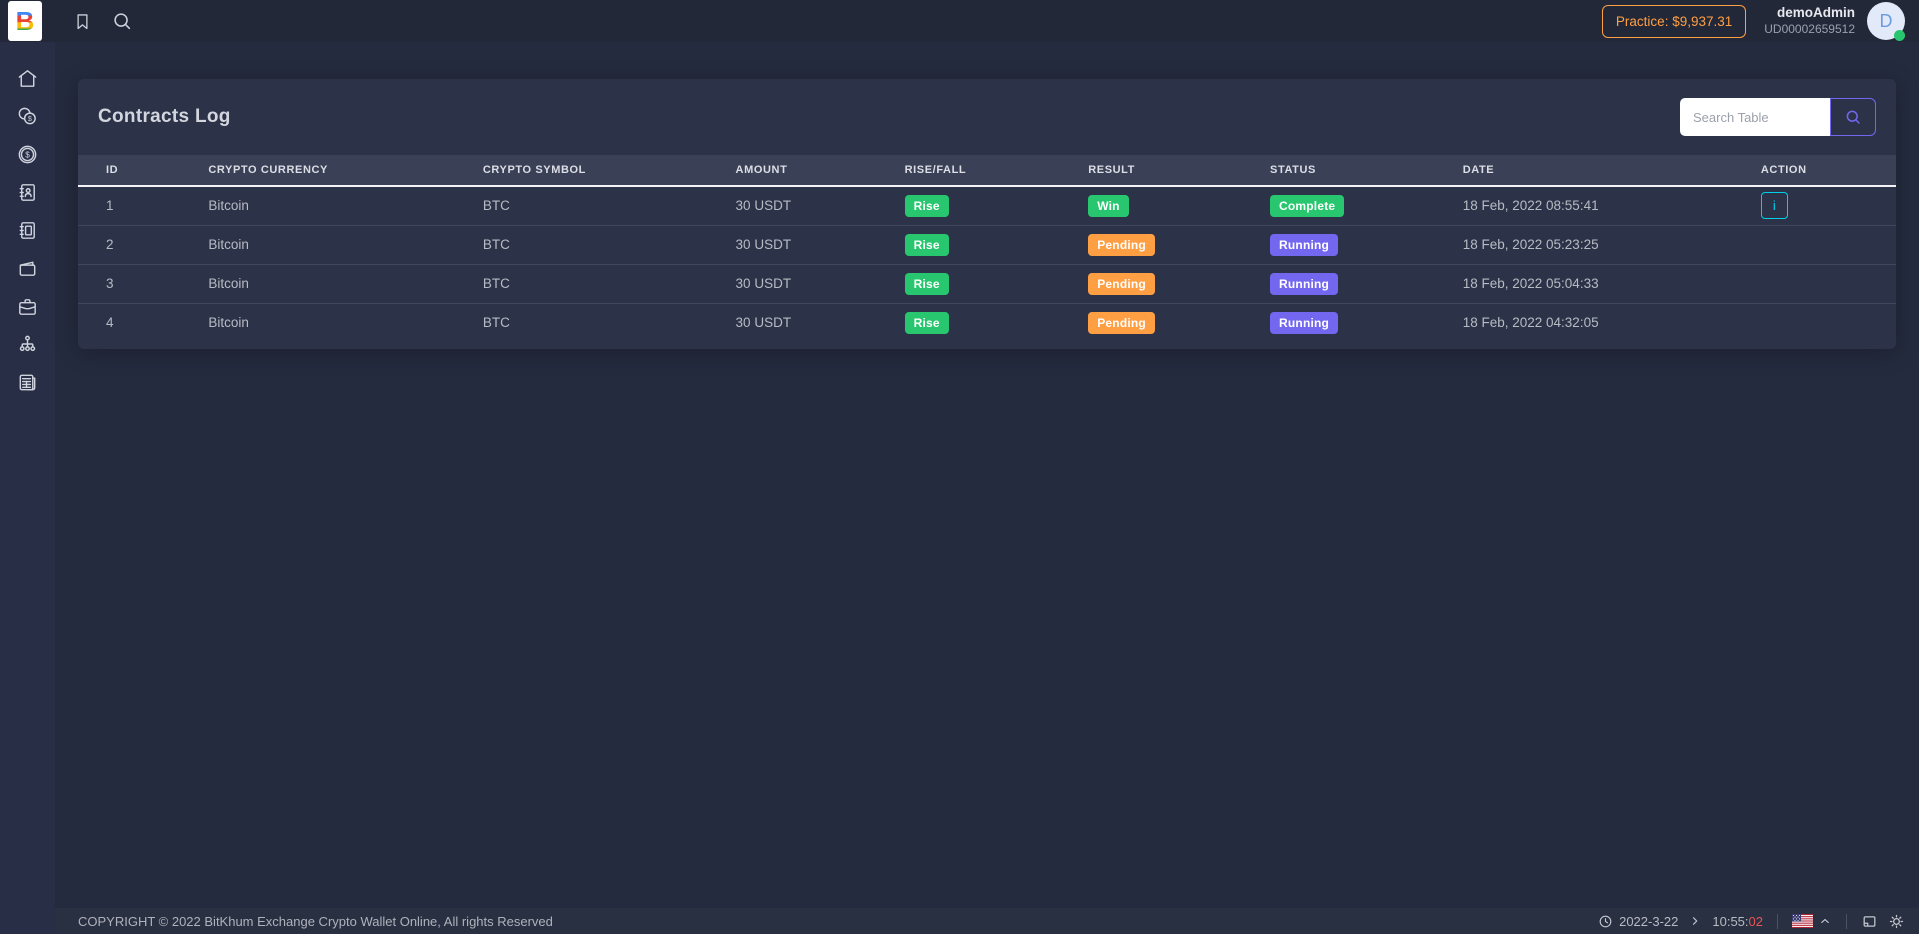 Image resolution: width=1919 pixels, height=934 pixels. I want to click on footer-time: 10:55:02, so click(1737, 921).